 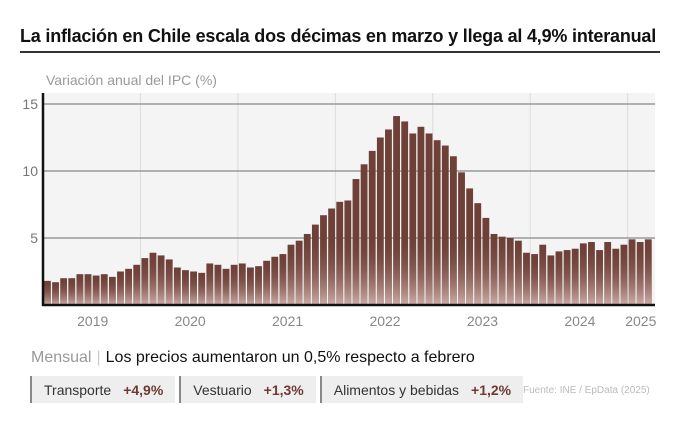 What do you see at coordinates (482, 321) in the screenshot?
I see `x-tick-label: 2023` at bounding box center [482, 321].